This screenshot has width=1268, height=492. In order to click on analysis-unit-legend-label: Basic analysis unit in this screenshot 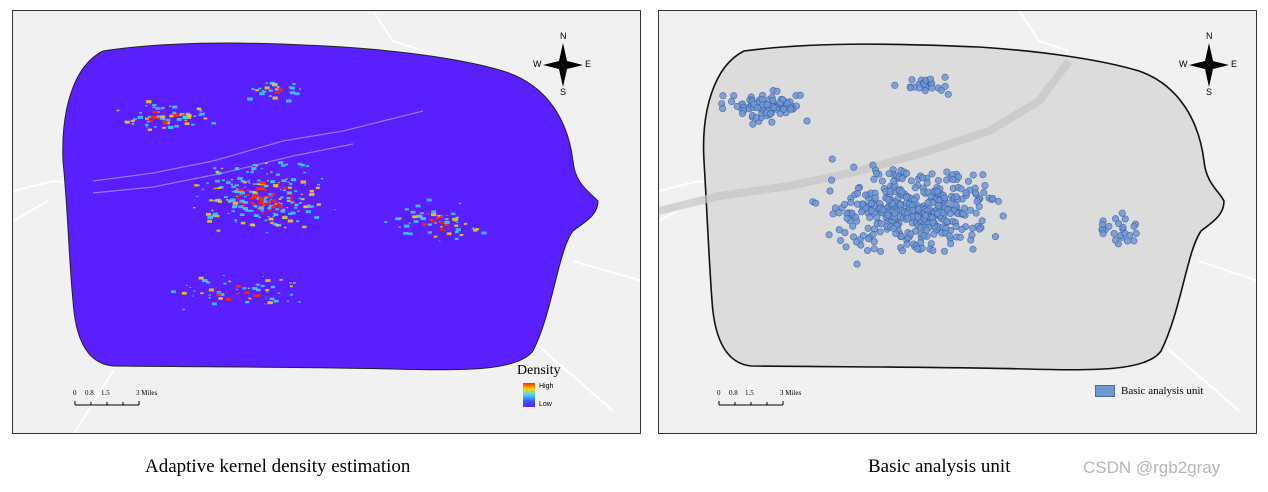, I will do `click(1162, 391)`.